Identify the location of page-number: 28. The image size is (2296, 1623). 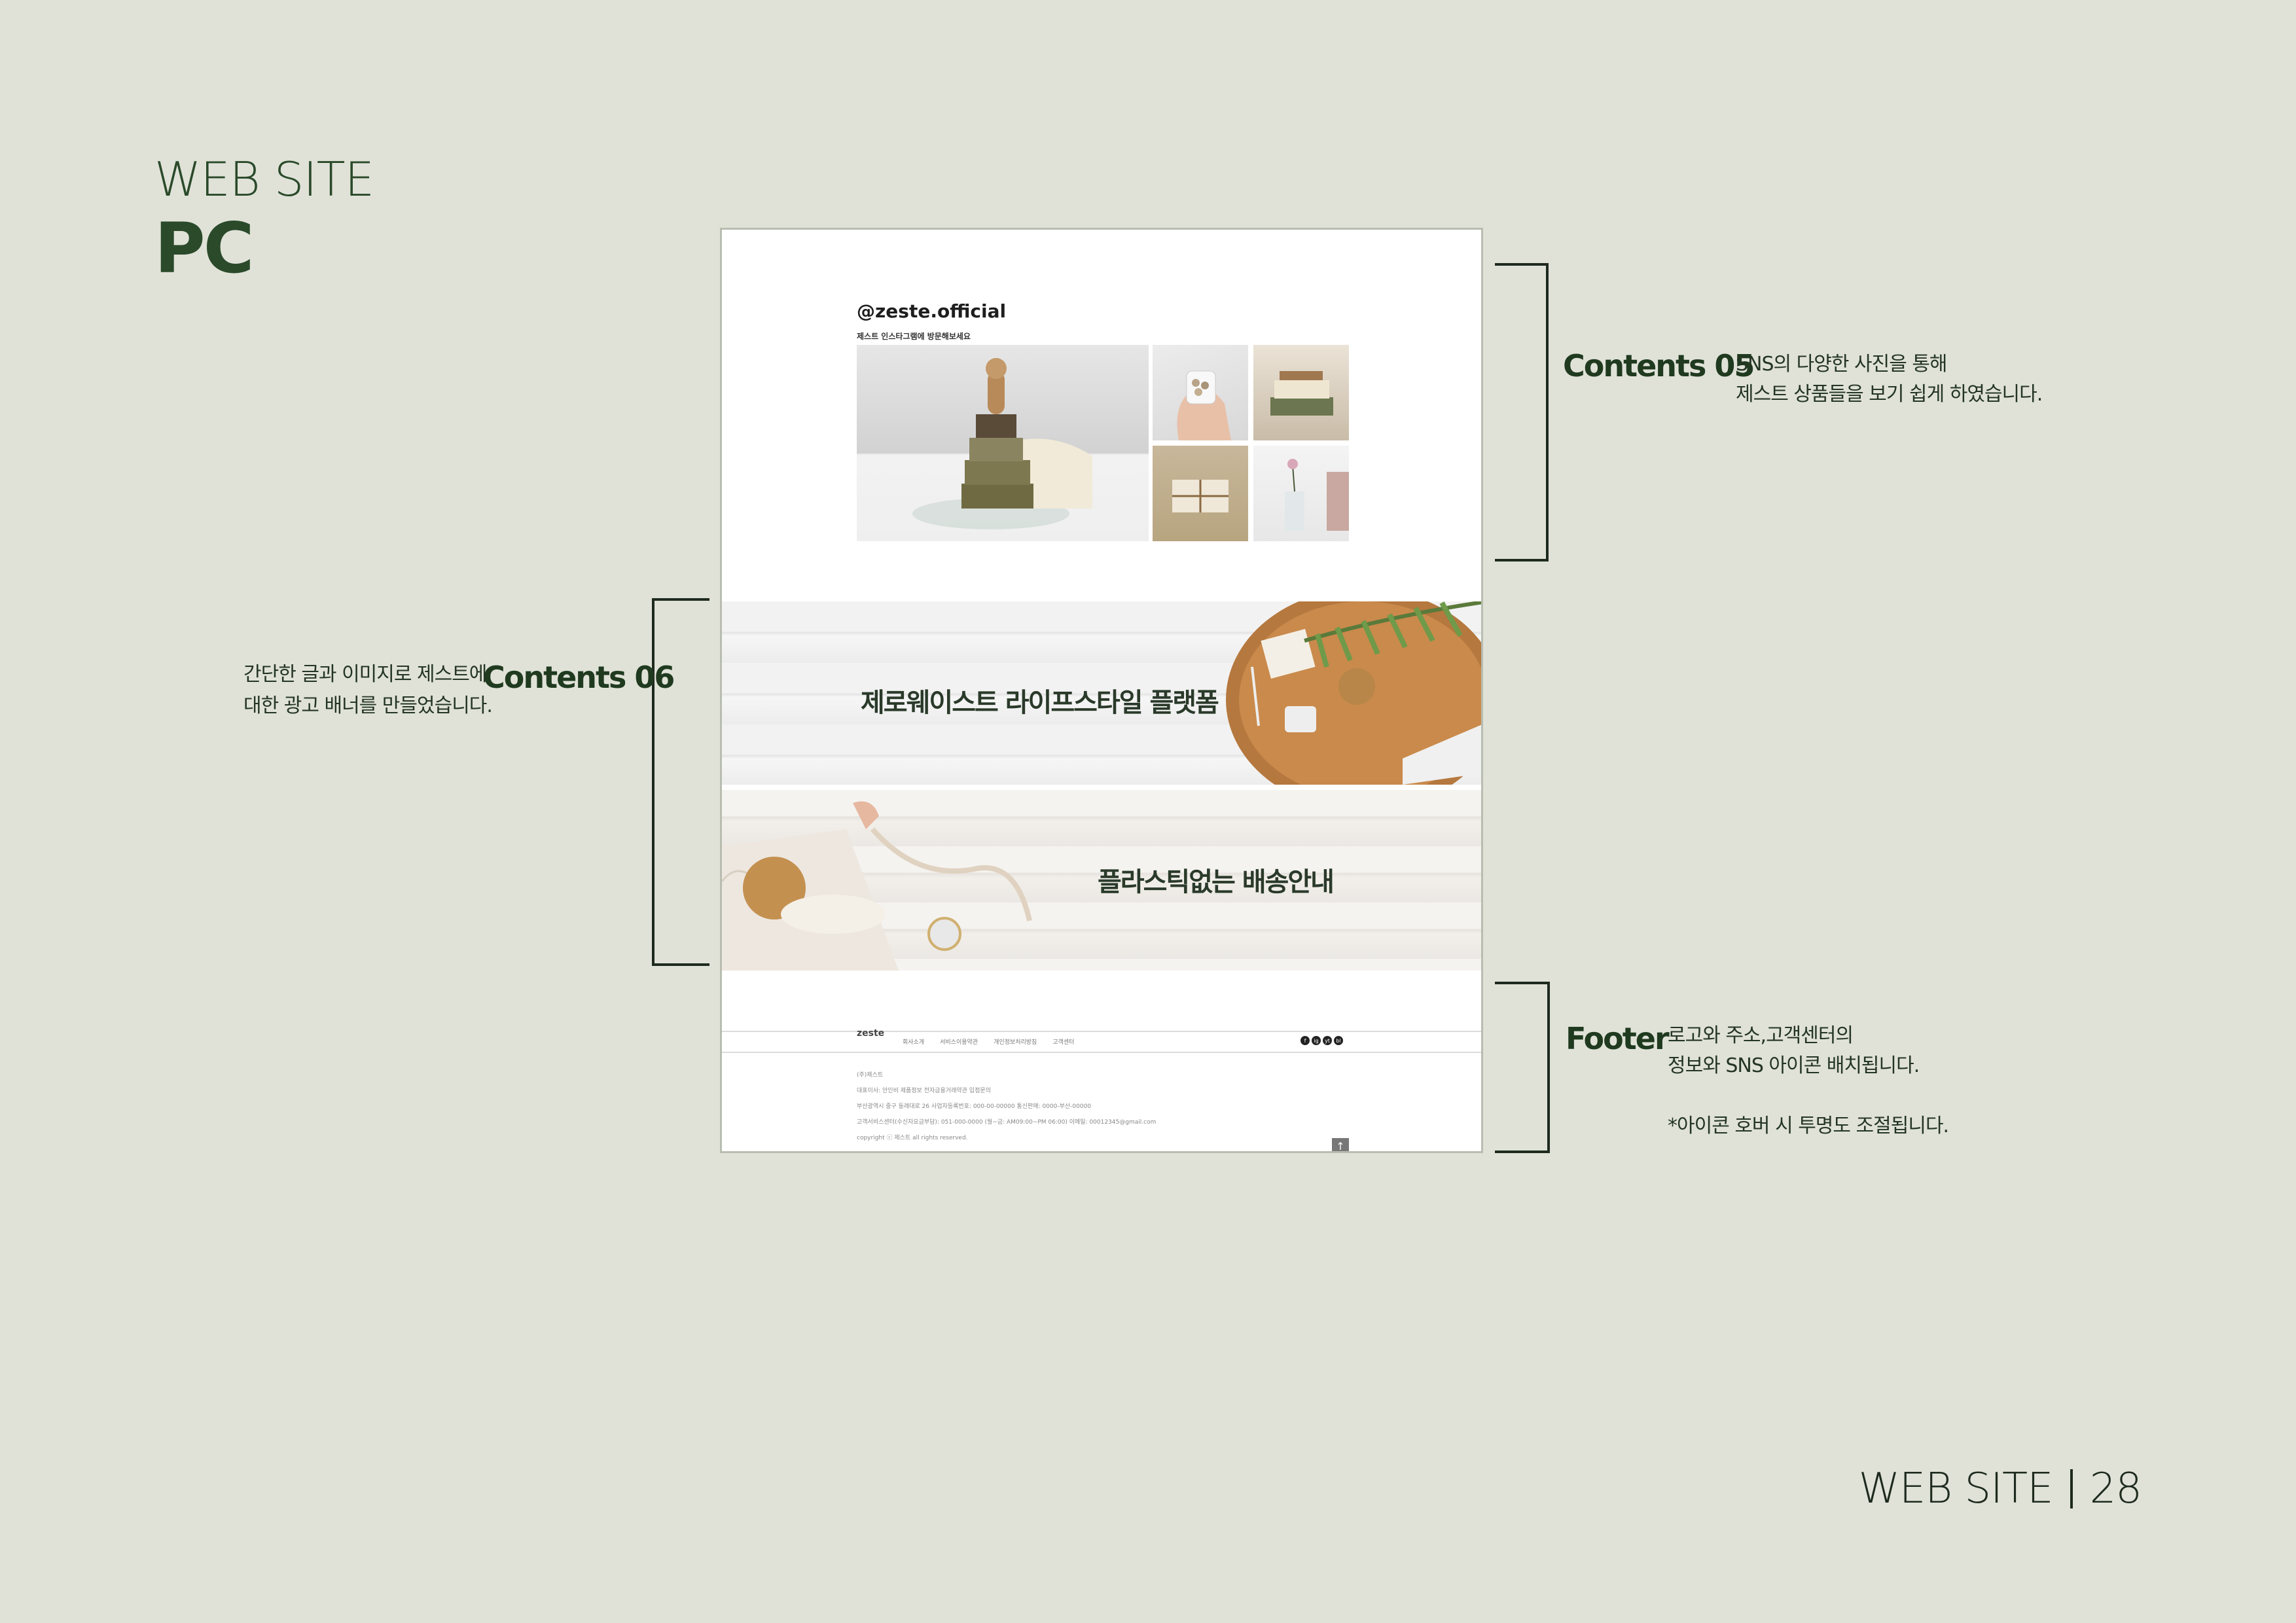
(2115, 1489).